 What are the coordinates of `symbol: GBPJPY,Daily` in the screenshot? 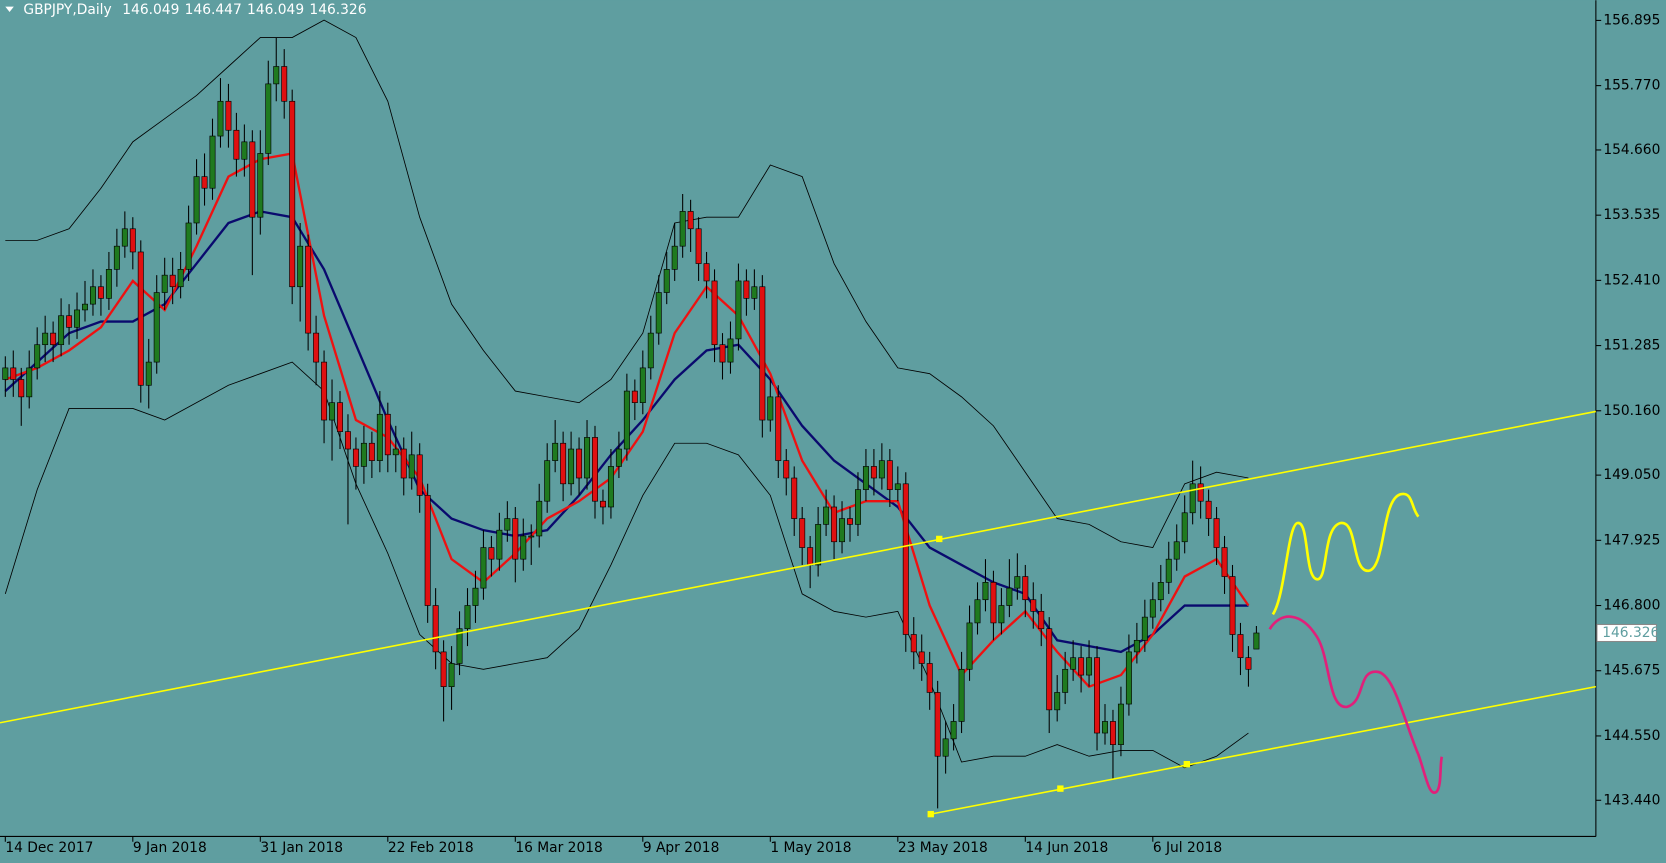 It's located at (67, 10).